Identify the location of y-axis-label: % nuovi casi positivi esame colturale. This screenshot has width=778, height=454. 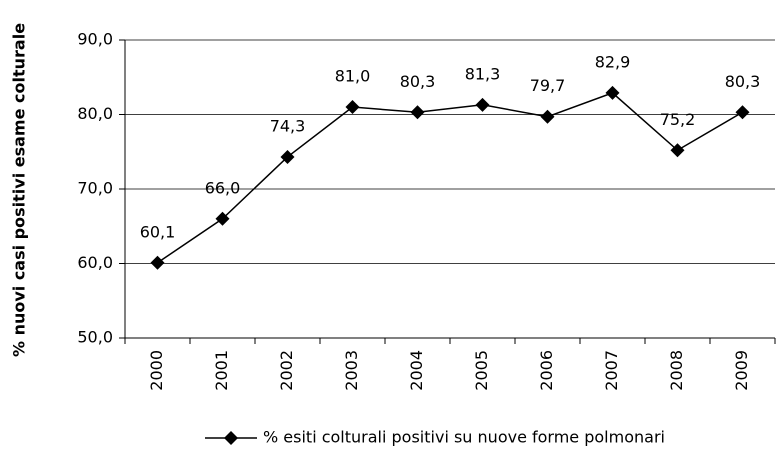
(19, 190).